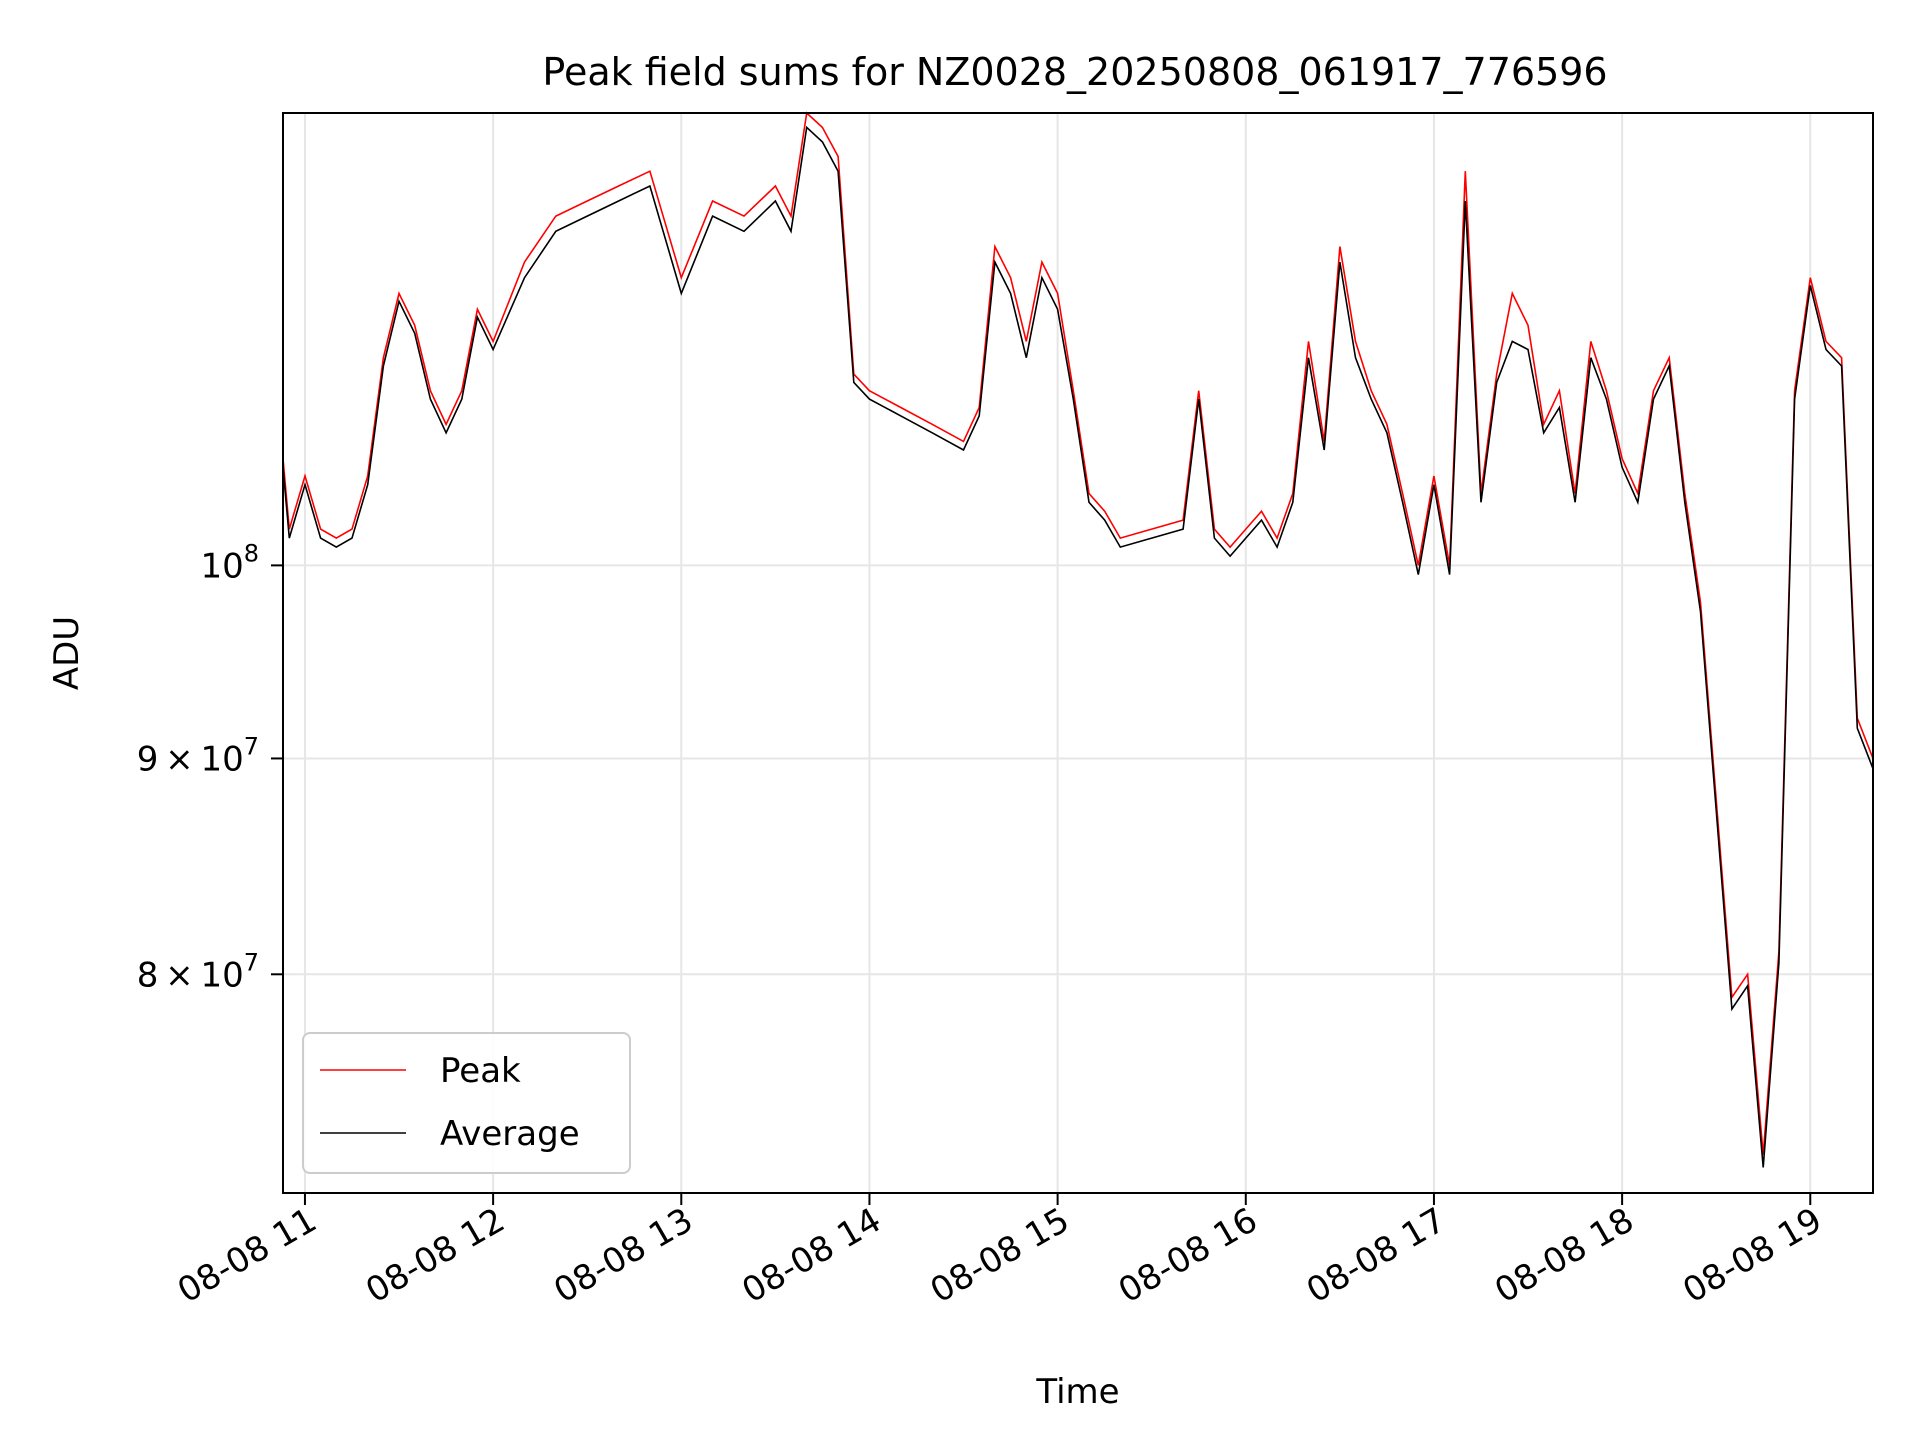 This screenshot has width=1920, height=1440. Describe the element at coordinates (1077, 1392) in the screenshot. I see `x-axis-label: Time` at that location.